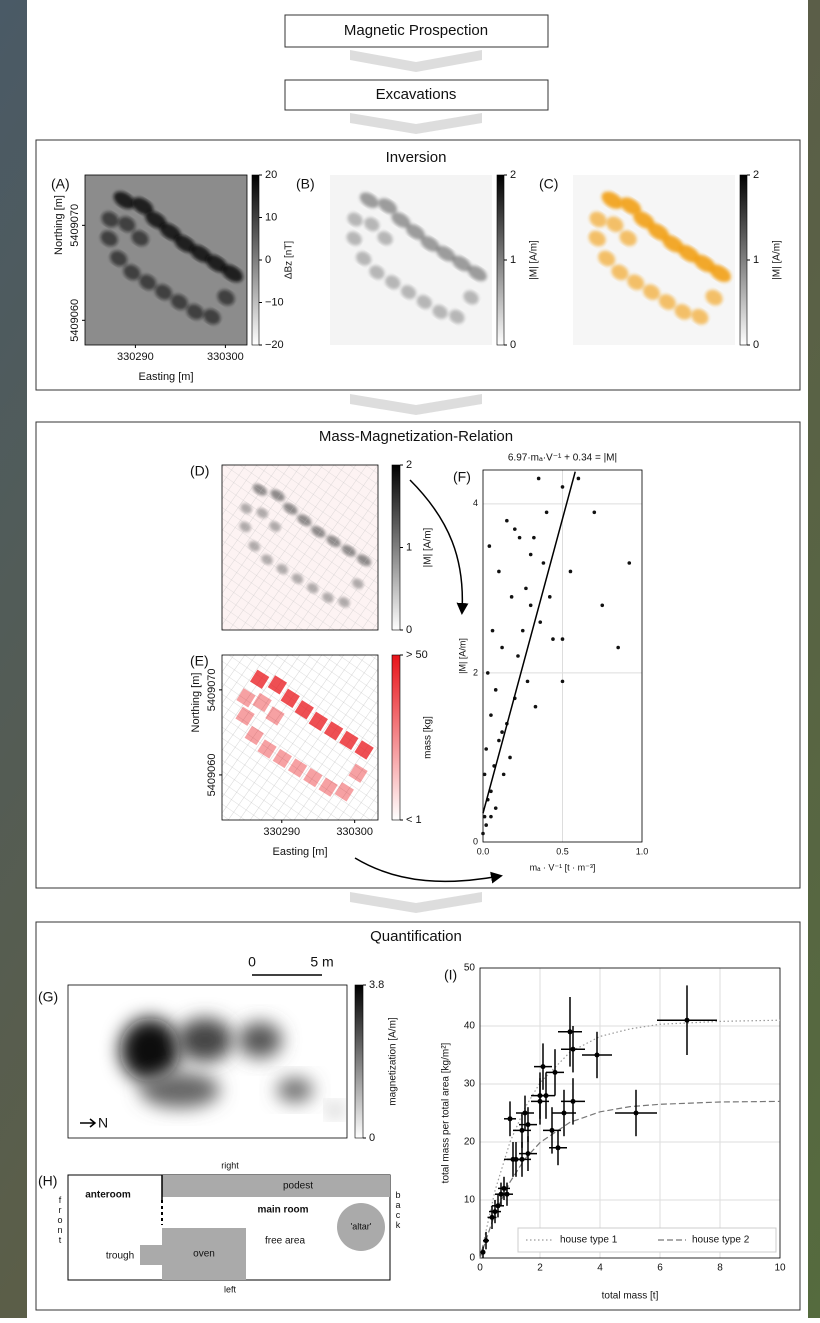  Describe the element at coordinates (513, 175) in the screenshot. I see `colorbar-tick-label: 2` at that location.